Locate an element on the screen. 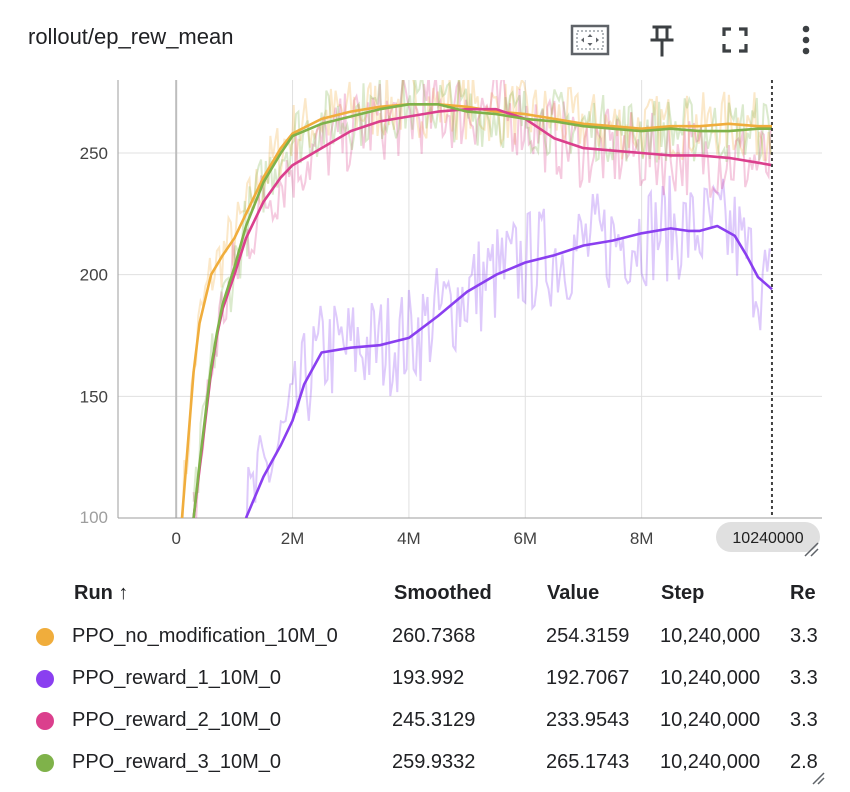 The width and height of the screenshot is (850, 792). column-header-step: Step is located at coordinates (683, 593).